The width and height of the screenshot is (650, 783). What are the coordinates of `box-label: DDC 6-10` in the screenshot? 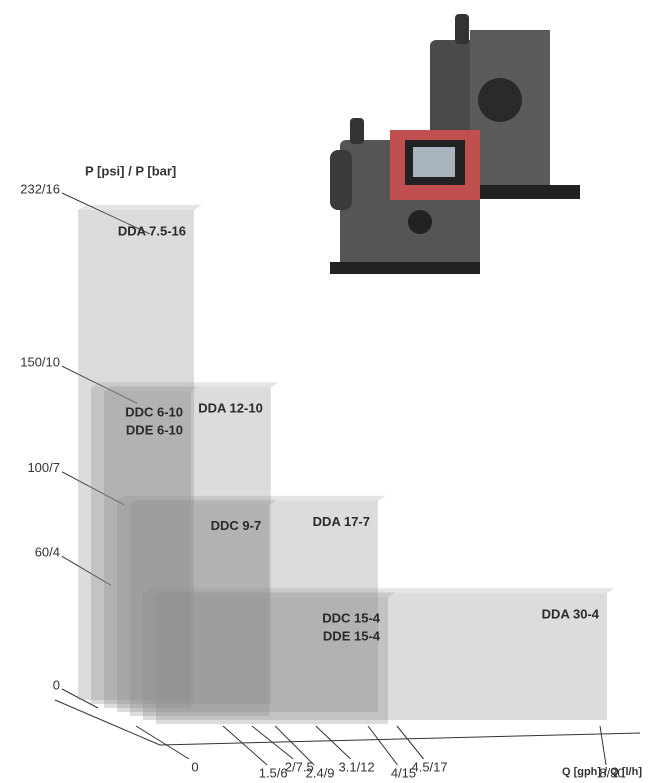 It's located at (154, 412).